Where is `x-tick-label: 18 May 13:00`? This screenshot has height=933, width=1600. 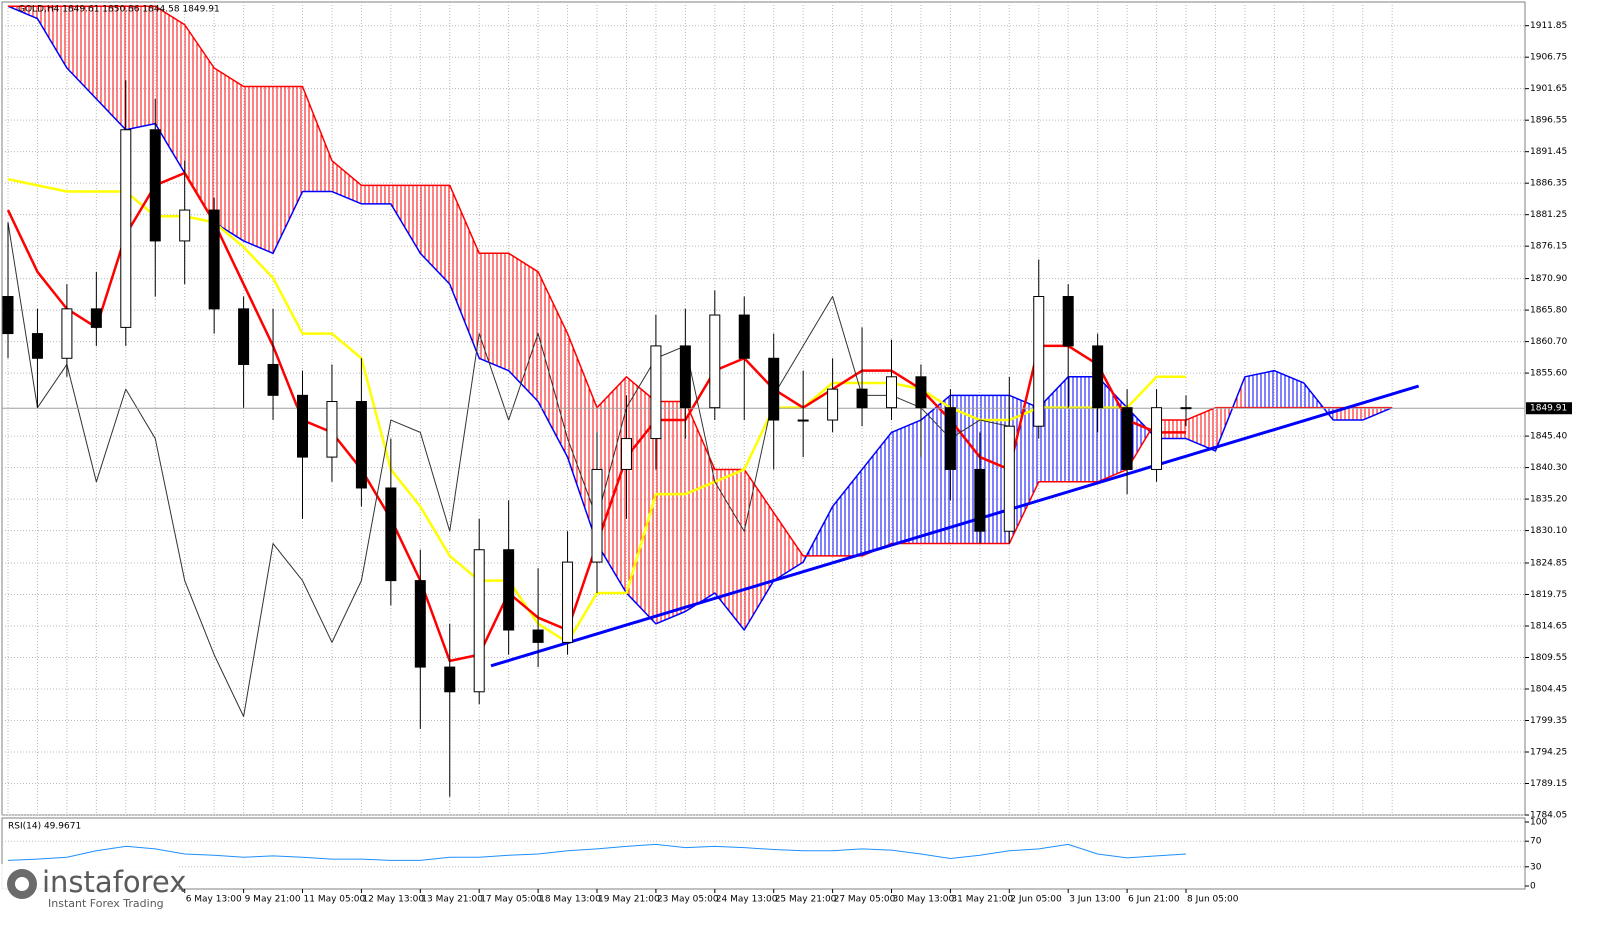 x-tick-label: 18 May 13:00 is located at coordinates (570, 900).